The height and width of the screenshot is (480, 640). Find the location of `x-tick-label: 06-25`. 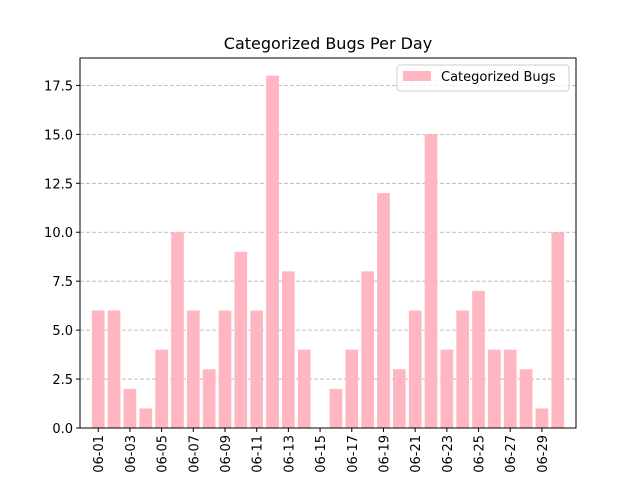

x-tick-label: 06-25 is located at coordinates (480, 454).